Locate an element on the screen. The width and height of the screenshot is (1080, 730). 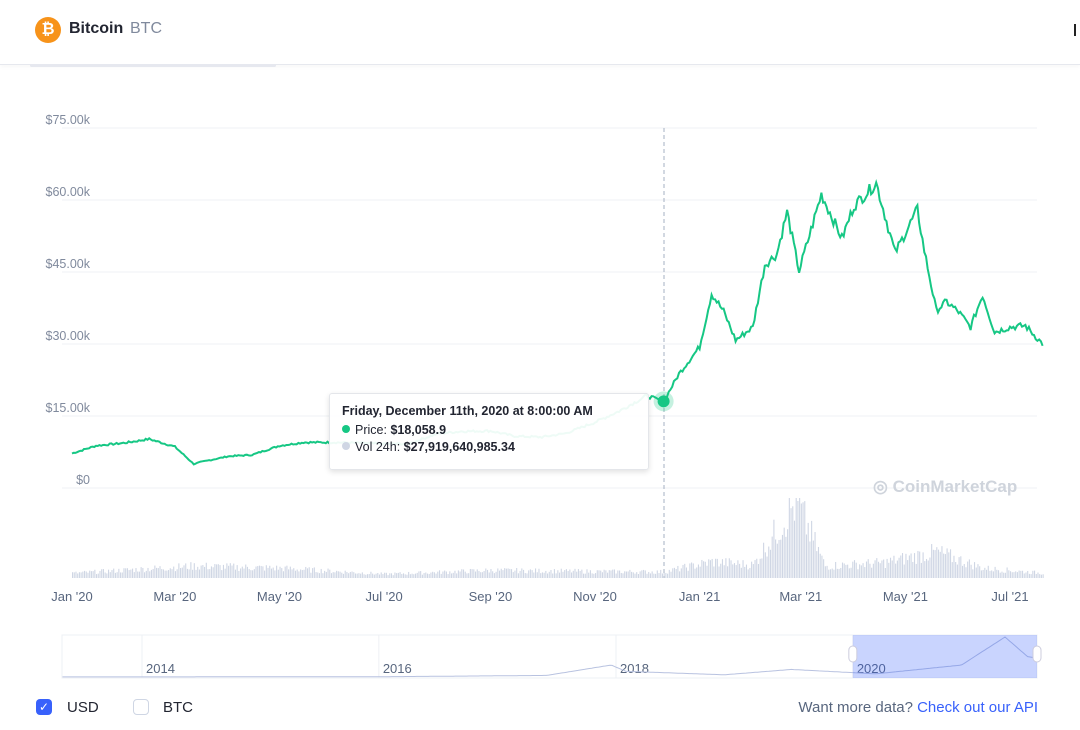
x-tick-label: Nov '20 is located at coordinates (595, 596).